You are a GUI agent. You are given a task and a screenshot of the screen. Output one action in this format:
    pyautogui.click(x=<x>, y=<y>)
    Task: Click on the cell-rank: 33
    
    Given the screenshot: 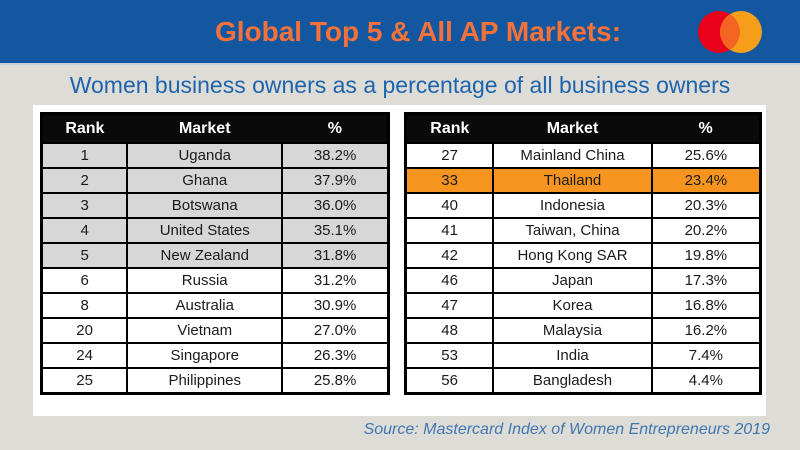 What is the action you would take?
    pyautogui.click(x=449, y=180)
    